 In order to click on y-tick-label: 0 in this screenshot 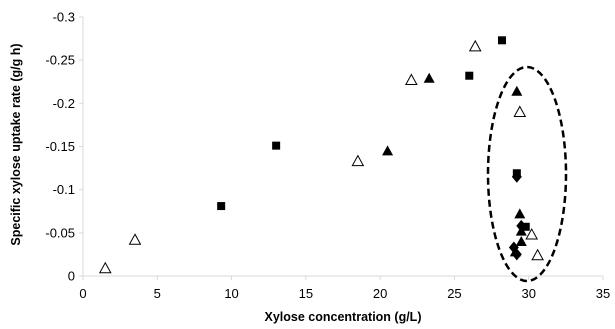, I will do `click(71, 276)`.